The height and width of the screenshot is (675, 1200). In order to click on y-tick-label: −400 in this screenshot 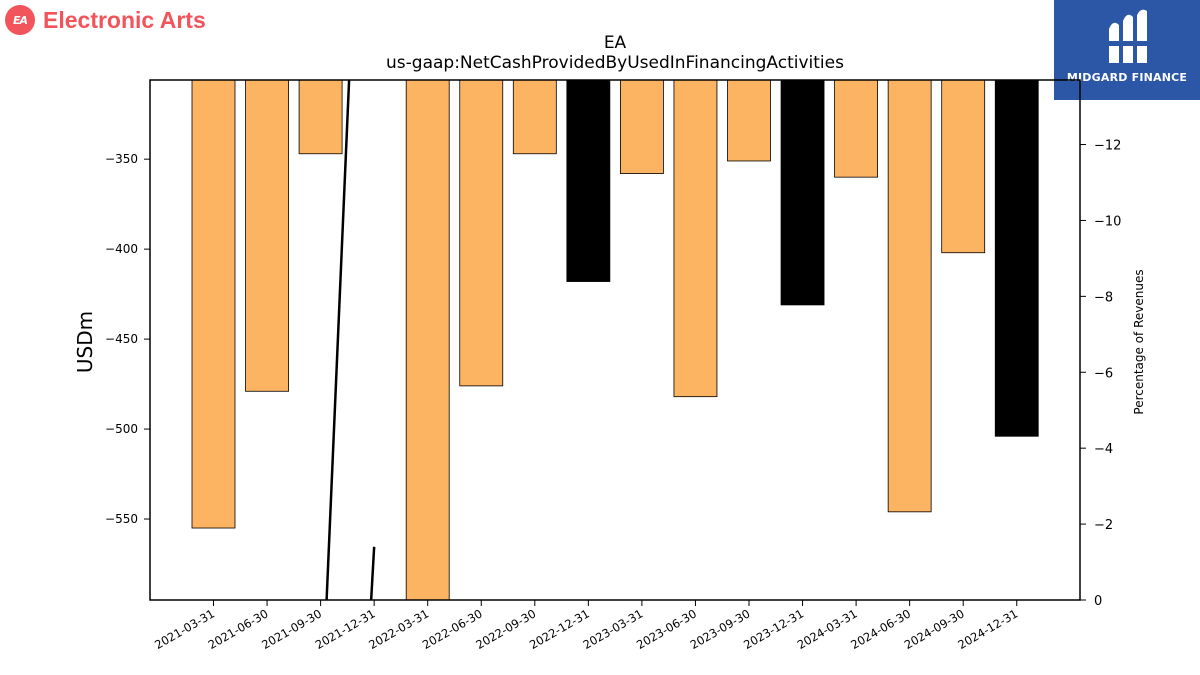, I will do `click(121, 249)`.